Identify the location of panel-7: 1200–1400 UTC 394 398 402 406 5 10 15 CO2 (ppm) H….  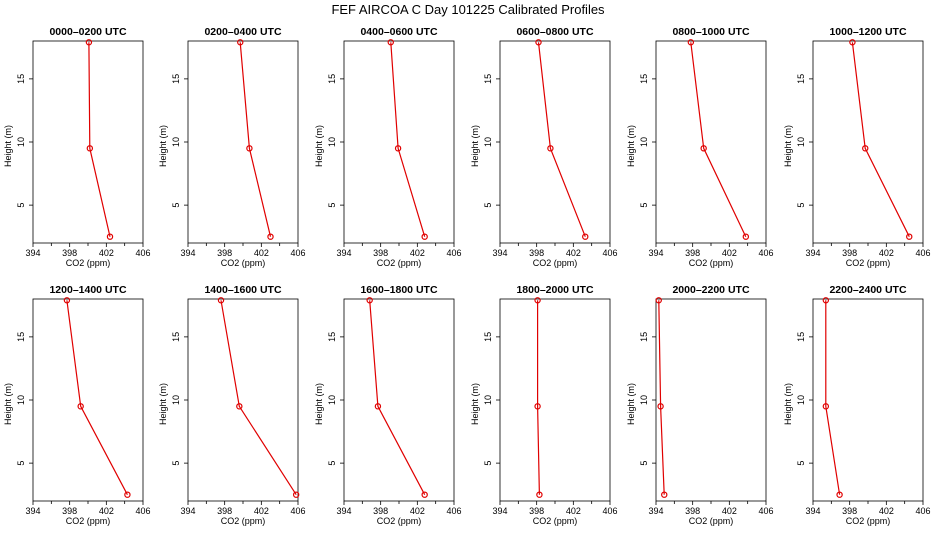
(77, 405).